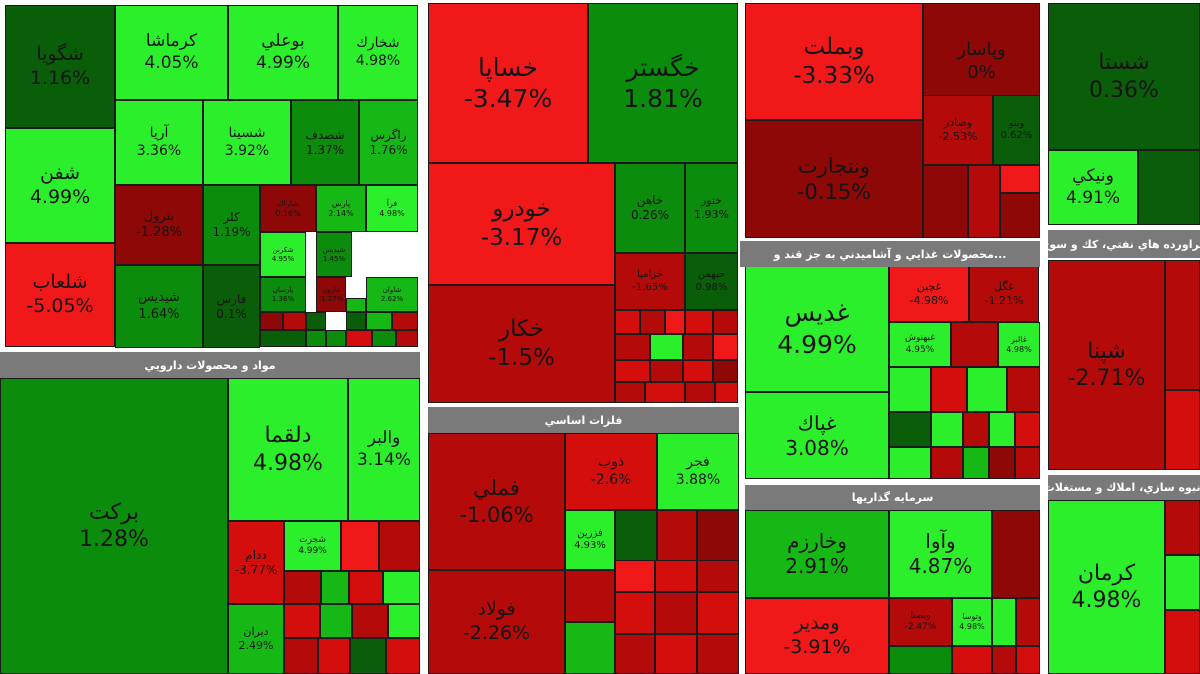  Describe the element at coordinates (817, 435) in the screenshot. I see `stock-tile: غپاك 3.08%` at that location.